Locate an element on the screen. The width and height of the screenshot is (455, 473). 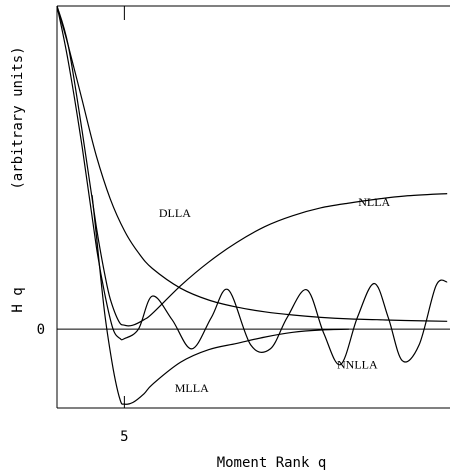
series-label-nnlla: NNLLA is located at coordinates (357, 365).